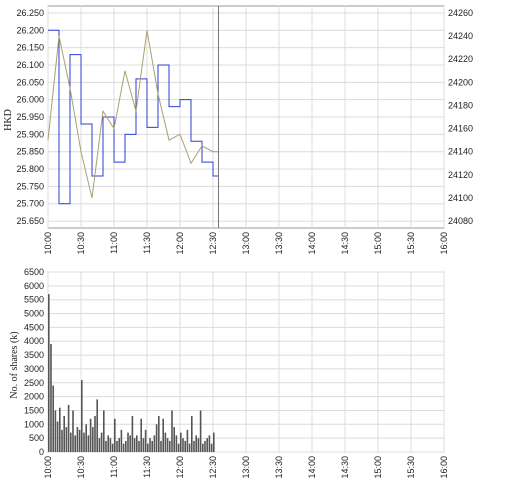 The width and height of the screenshot is (520, 500). Describe the element at coordinates (14, 364) in the screenshot. I see `volume-y-axis-label: No. of shares (k)` at that location.